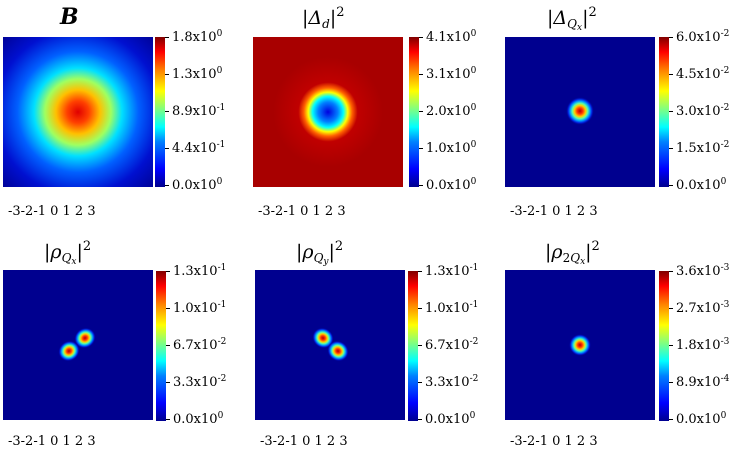  Describe the element at coordinates (78, 112) in the screenshot. I see `heatmap-B` at that location.